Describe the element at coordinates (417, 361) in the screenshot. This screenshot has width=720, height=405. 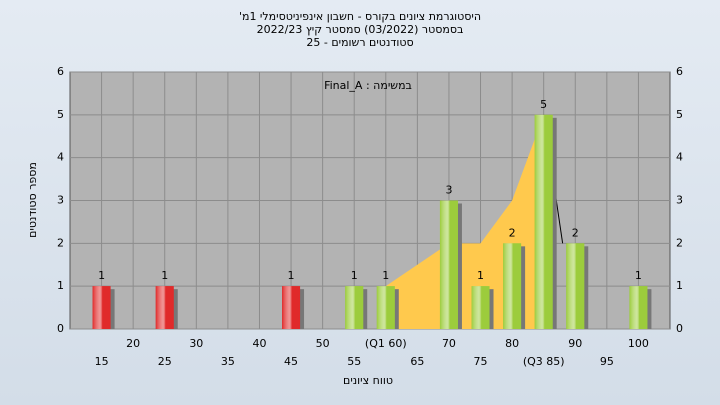
I see `x-tick-label: 65` at that location.